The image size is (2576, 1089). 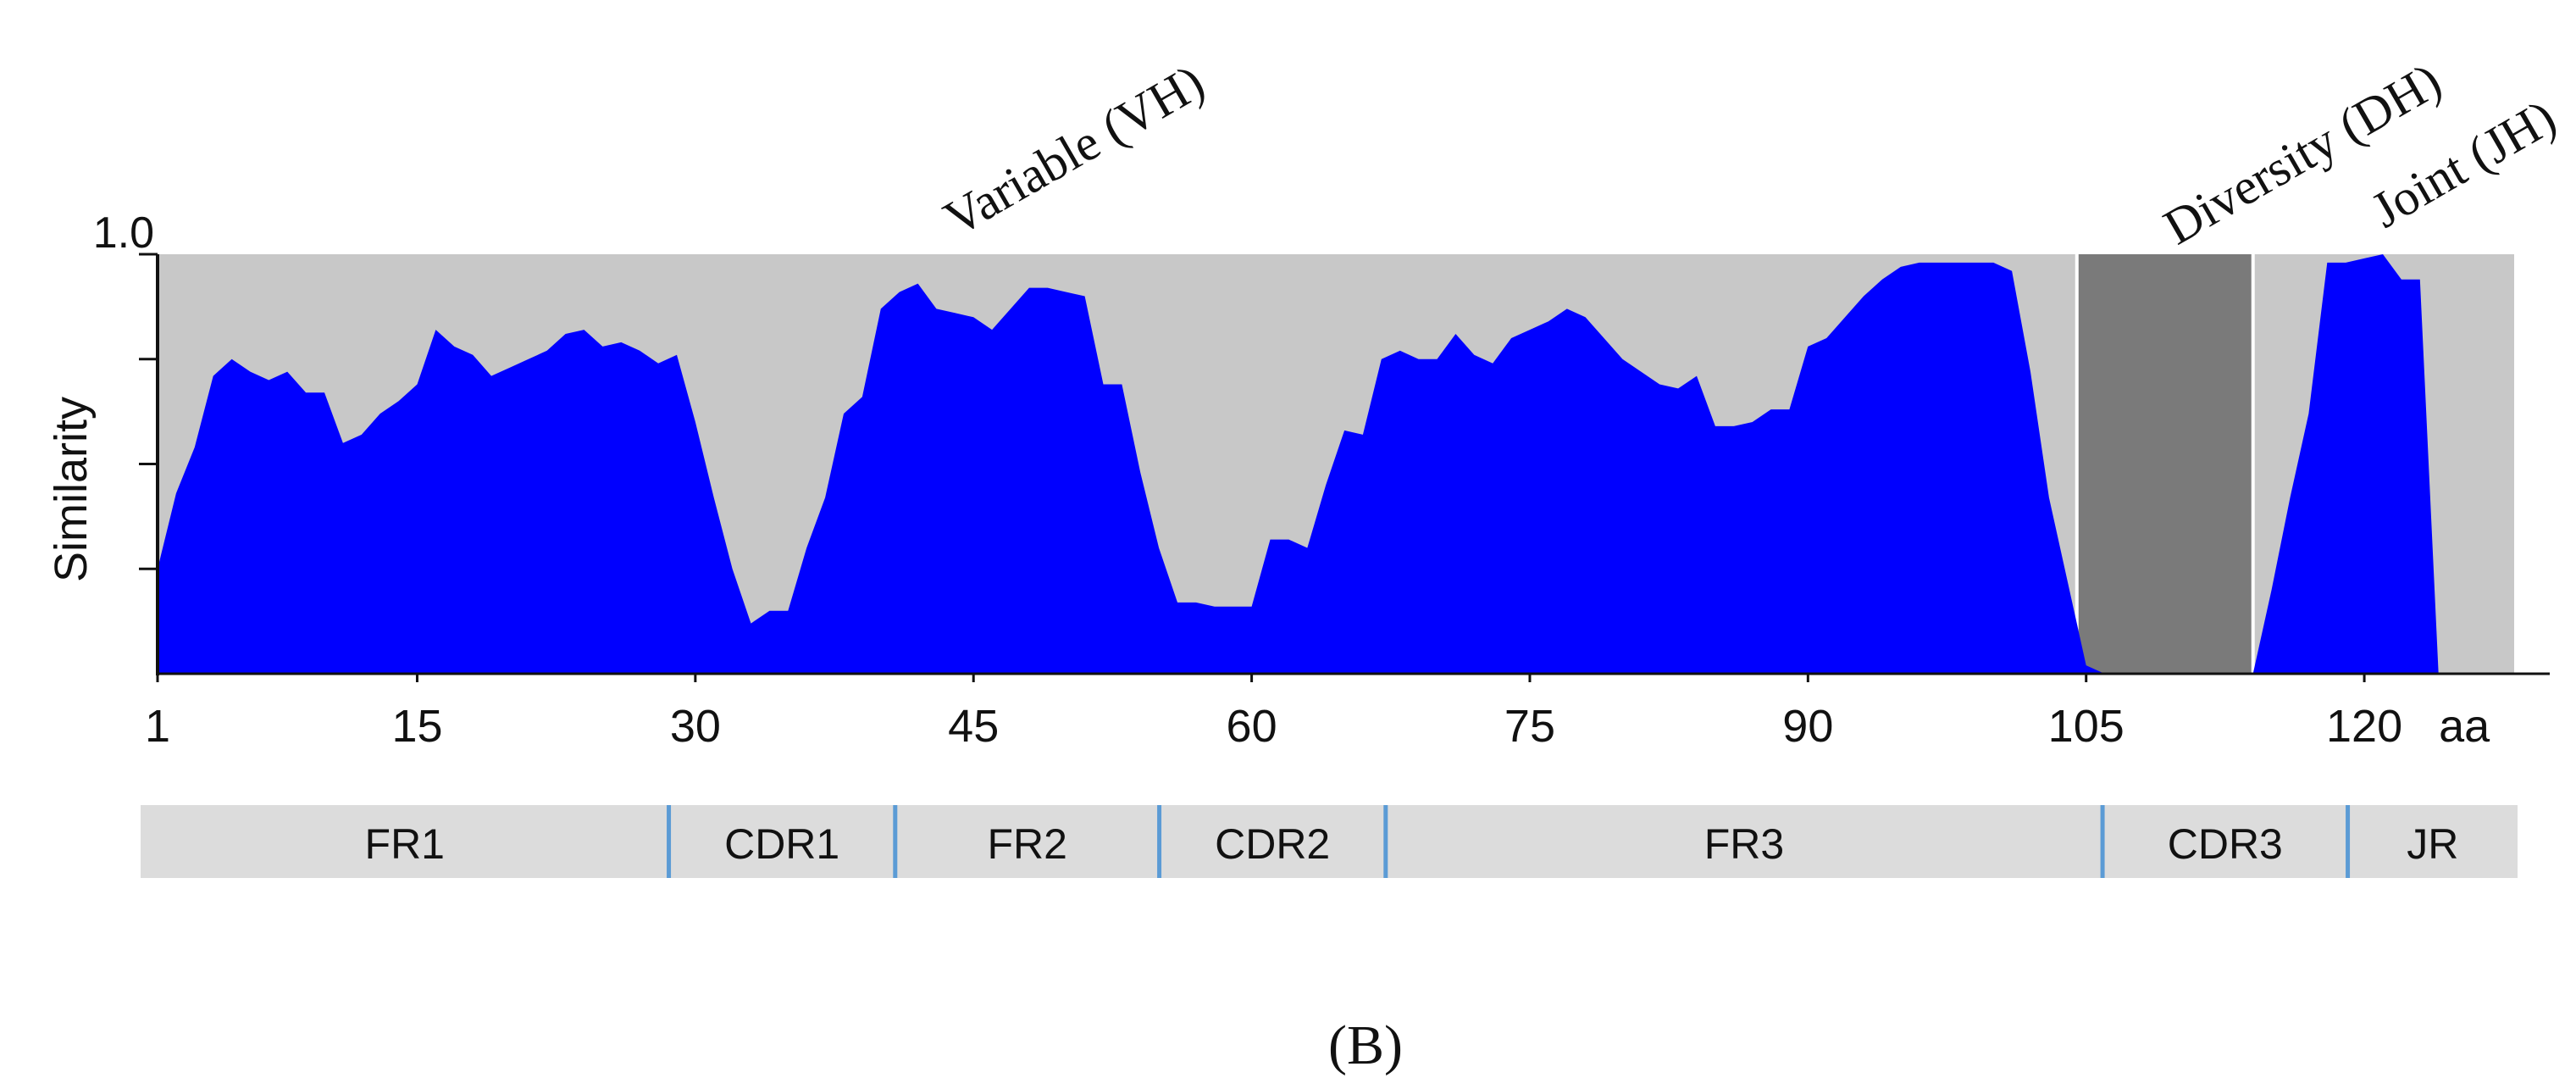 What do you see at coordinates (405, 844) in the screenshot?
I see `segment-label-fr1: FR1` at bounding box center [405, 844].